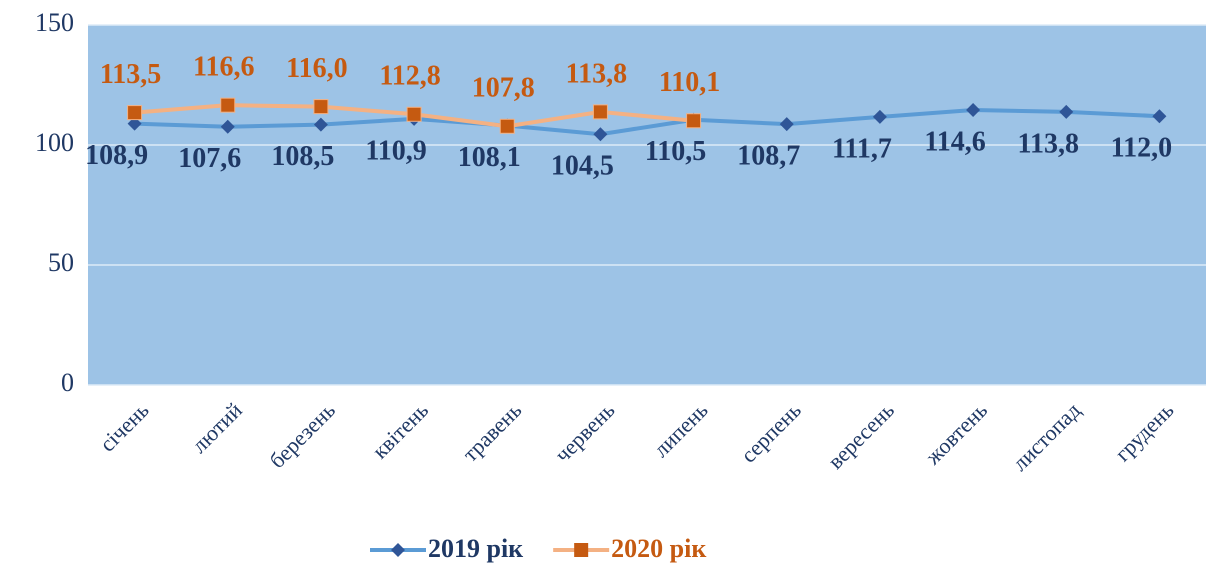 Image resolution: width=1206 pixels, height=572 pixels. I want to click on value-label: 111,7, so click(862, 148).